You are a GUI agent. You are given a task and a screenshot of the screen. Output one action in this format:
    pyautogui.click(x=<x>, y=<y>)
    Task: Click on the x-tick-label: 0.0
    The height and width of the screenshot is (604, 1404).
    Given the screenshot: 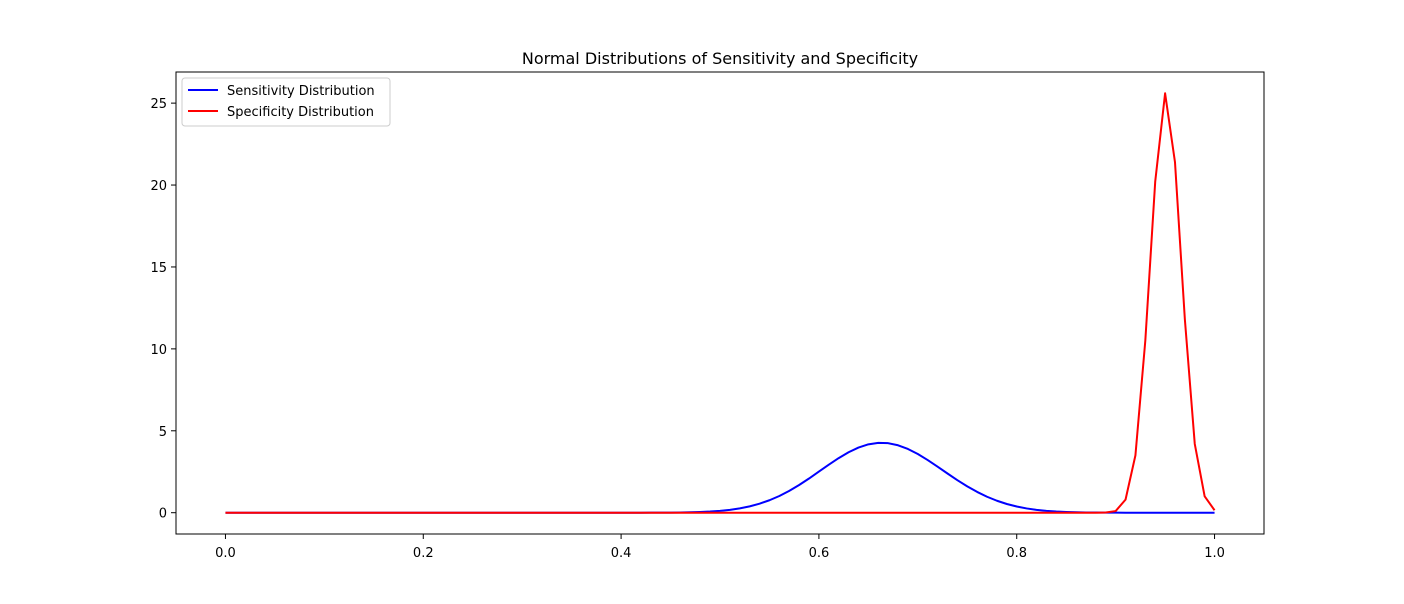 What is the action you would take?
    pyautogui.click(x=225, y=553)
    